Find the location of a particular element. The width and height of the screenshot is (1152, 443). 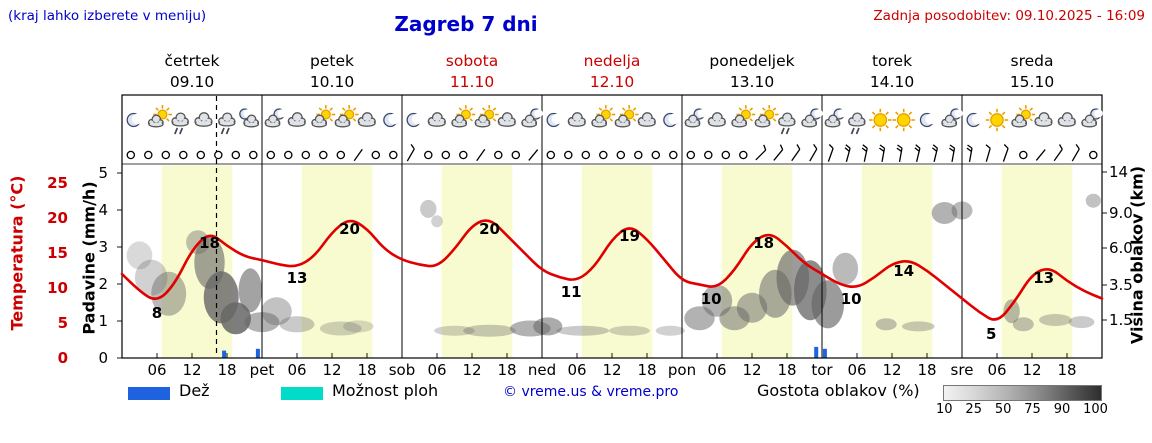

scale-tick: 10 is located at coordinates (944, 409).